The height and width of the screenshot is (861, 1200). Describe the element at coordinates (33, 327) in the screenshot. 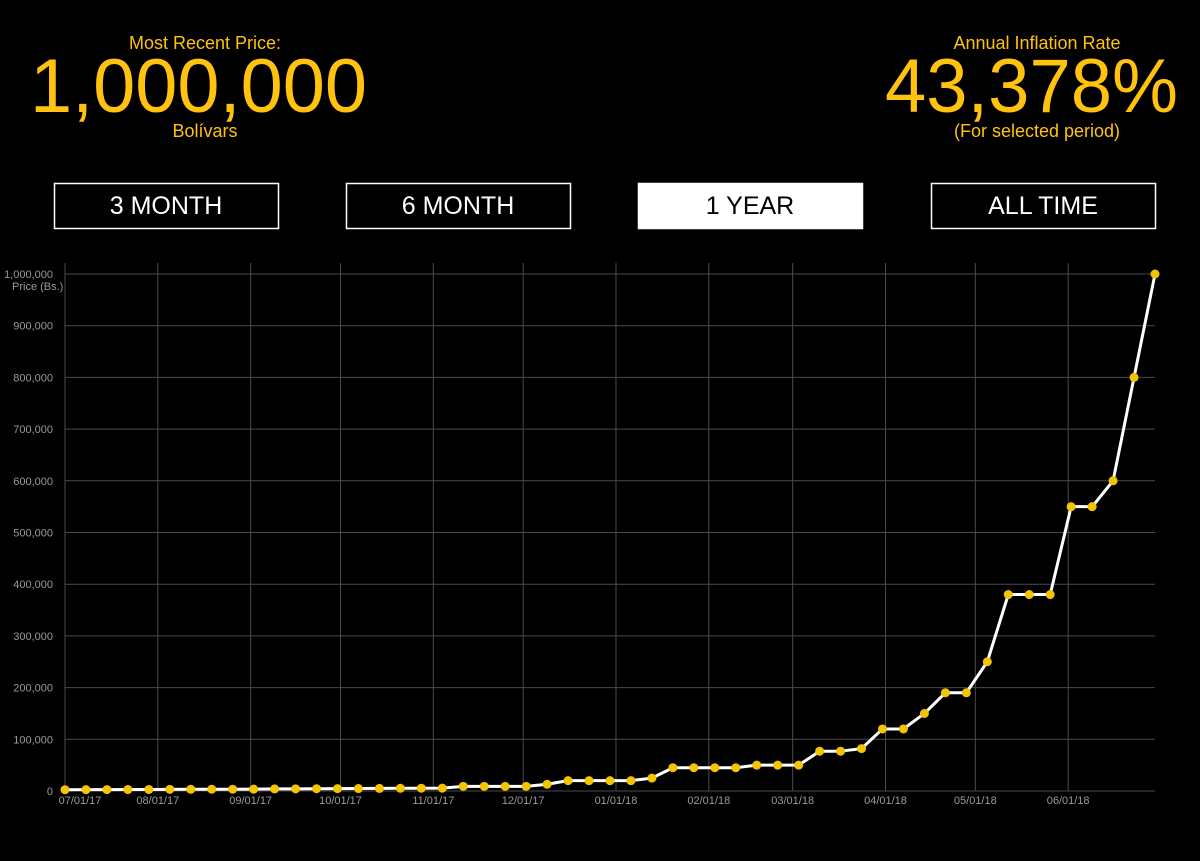

I see `y-tick-label: 900,000` at that location.